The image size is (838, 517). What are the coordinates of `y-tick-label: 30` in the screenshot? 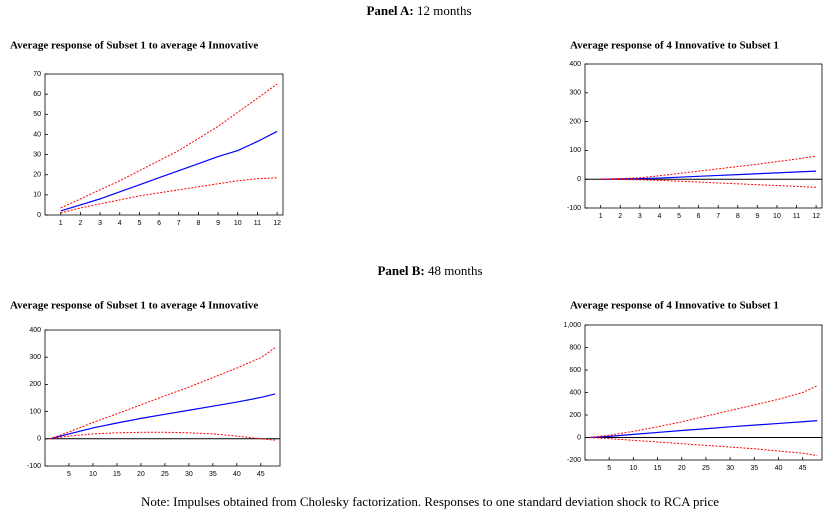 It's located at (37, 154).